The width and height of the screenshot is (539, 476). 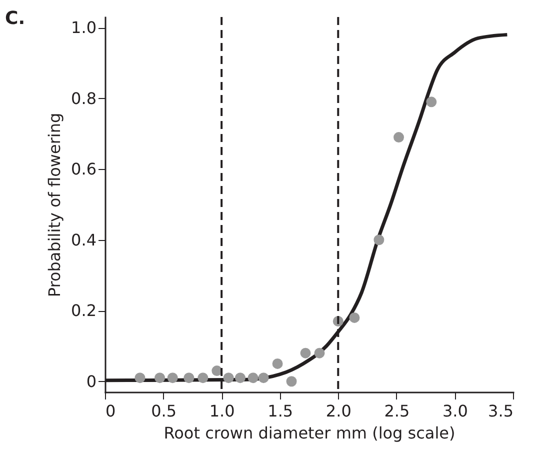 I want to click on x-tick-label: 3.5, so click(x=501, y=411).